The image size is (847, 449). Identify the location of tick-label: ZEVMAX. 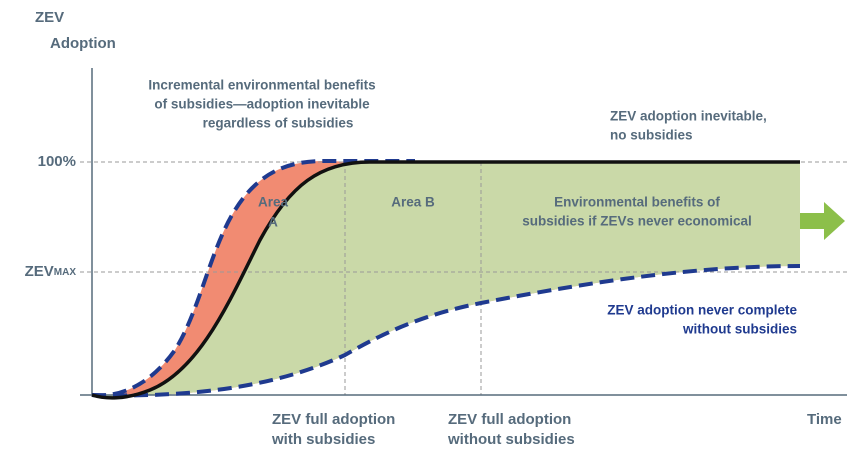
(51, 271).